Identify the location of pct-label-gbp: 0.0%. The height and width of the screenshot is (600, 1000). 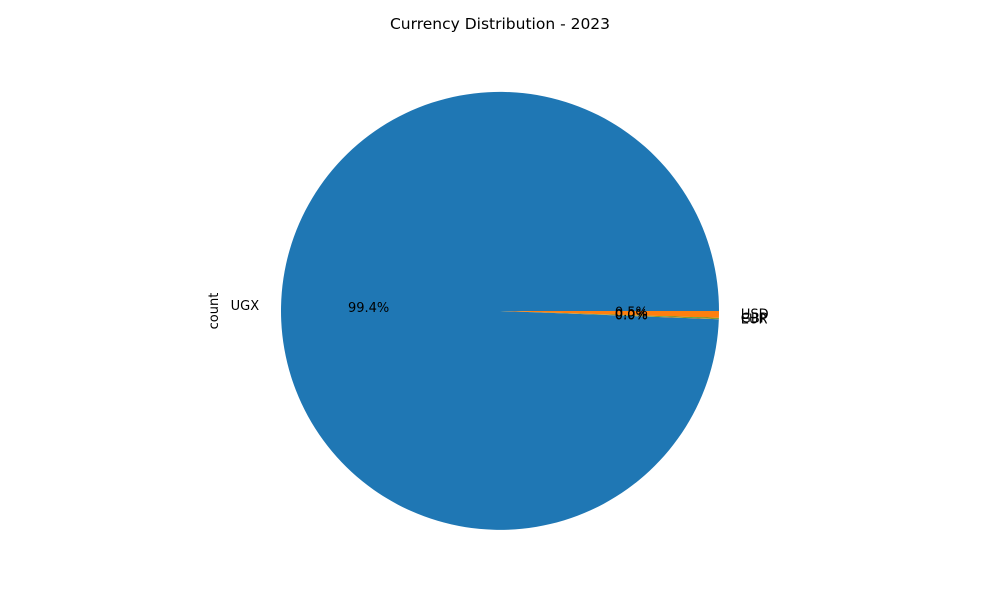
(631, 315).